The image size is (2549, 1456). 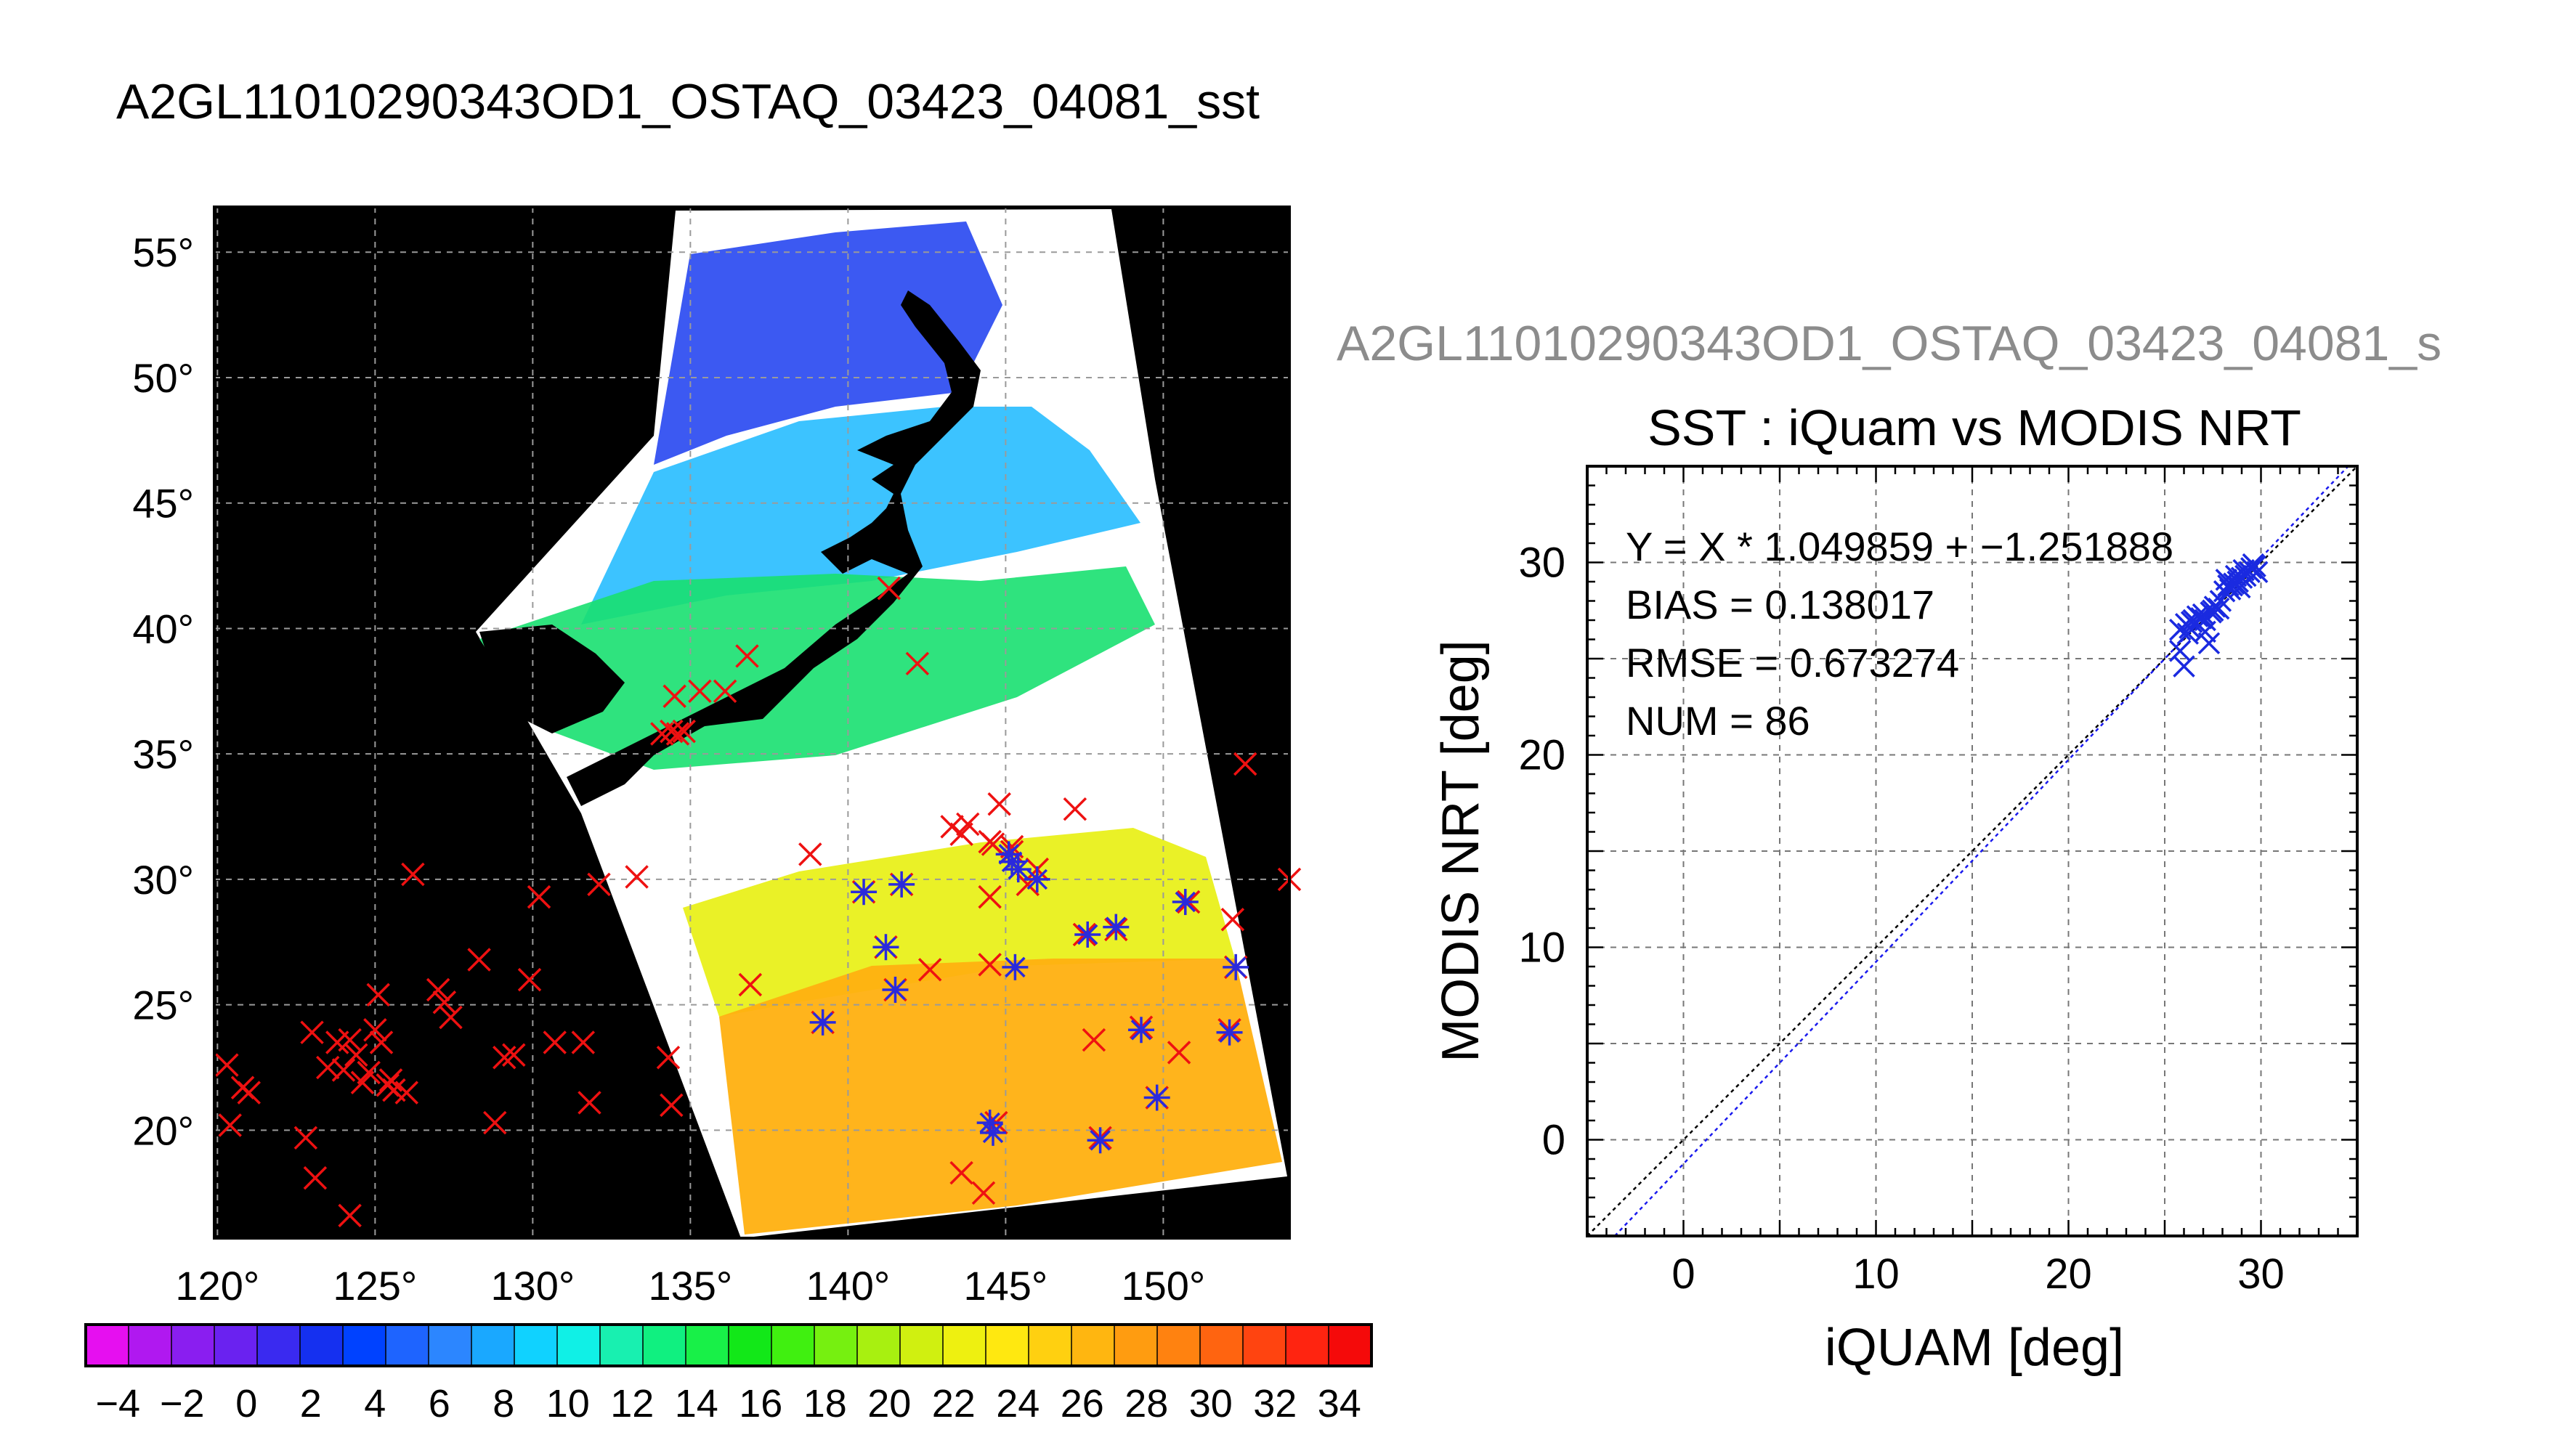 I want to click on swath-yellow, so click(x=959, y=923).